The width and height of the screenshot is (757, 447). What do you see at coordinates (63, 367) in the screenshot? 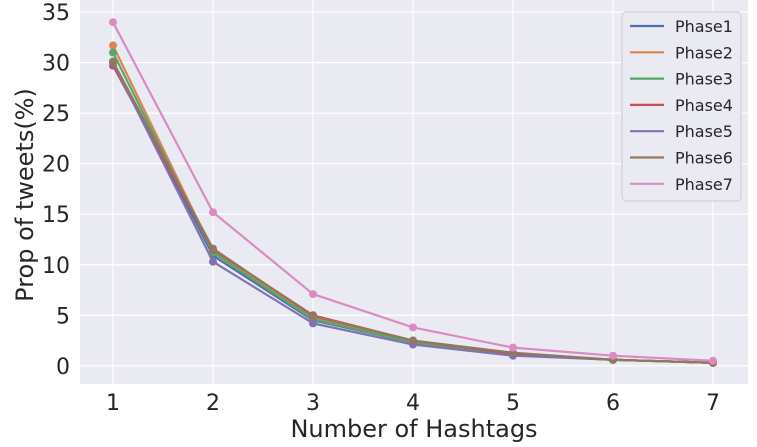
I see `y-tick-label: 0` at bounding box center [63, 367].